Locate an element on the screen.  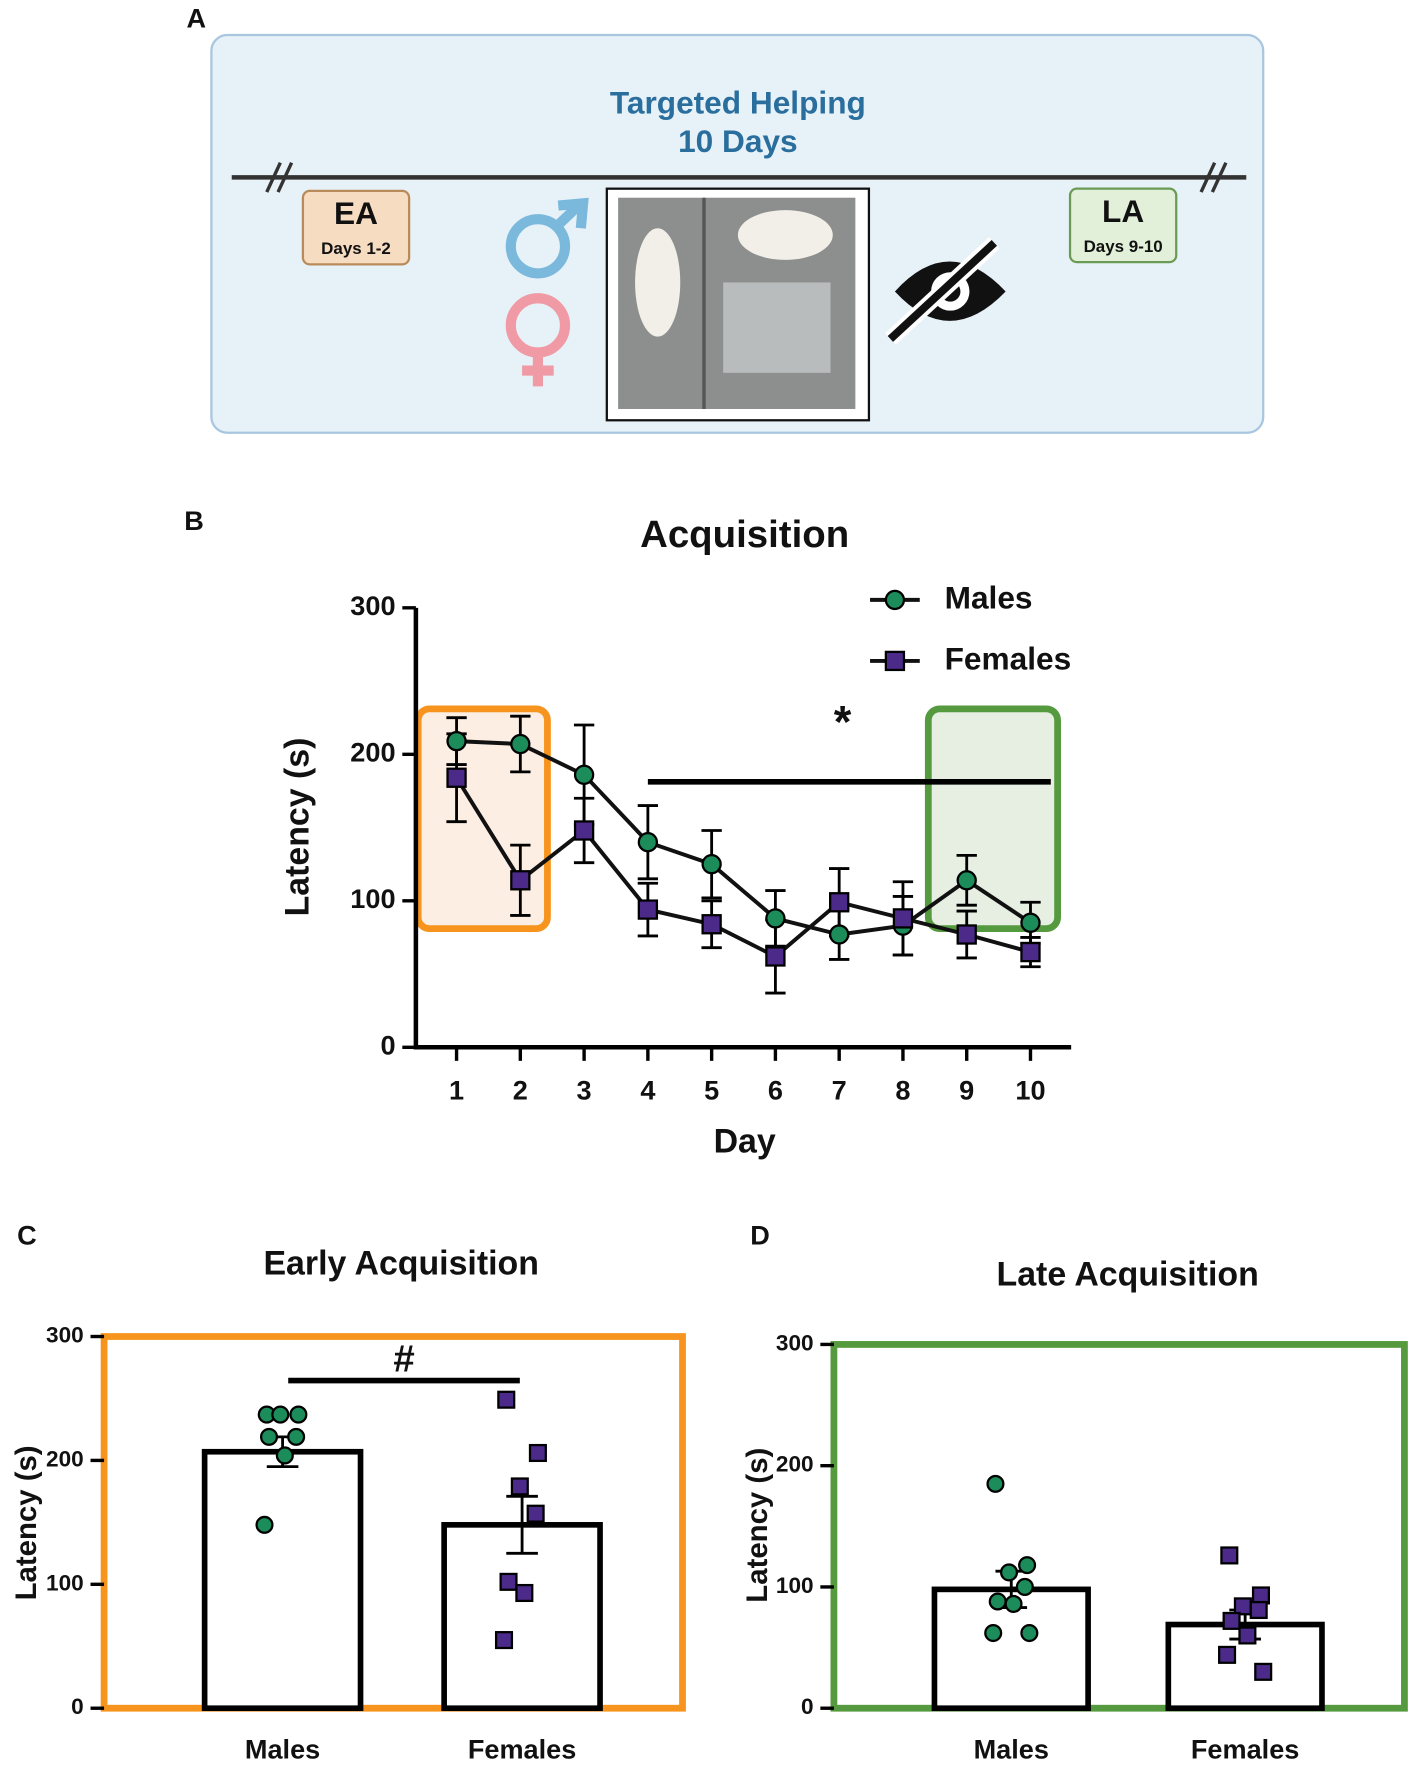
bar is located at coordinates (282, 1580).